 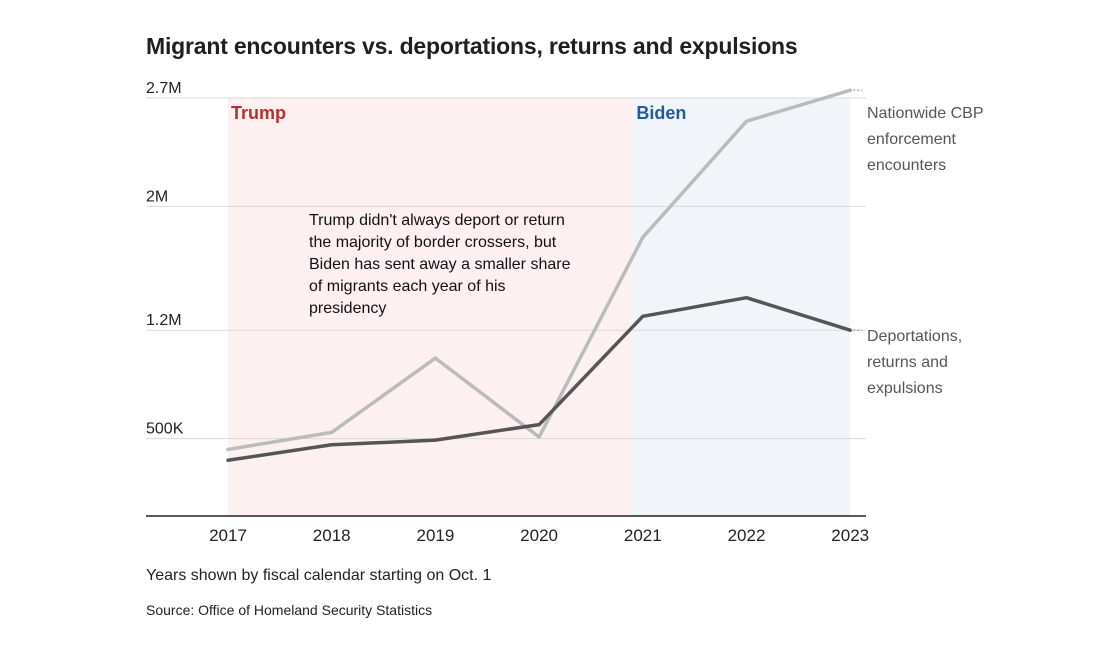 I want to click on y-axis-ticks: 500K 1.2M 2M 2.7M, so click(x=165, y=259).